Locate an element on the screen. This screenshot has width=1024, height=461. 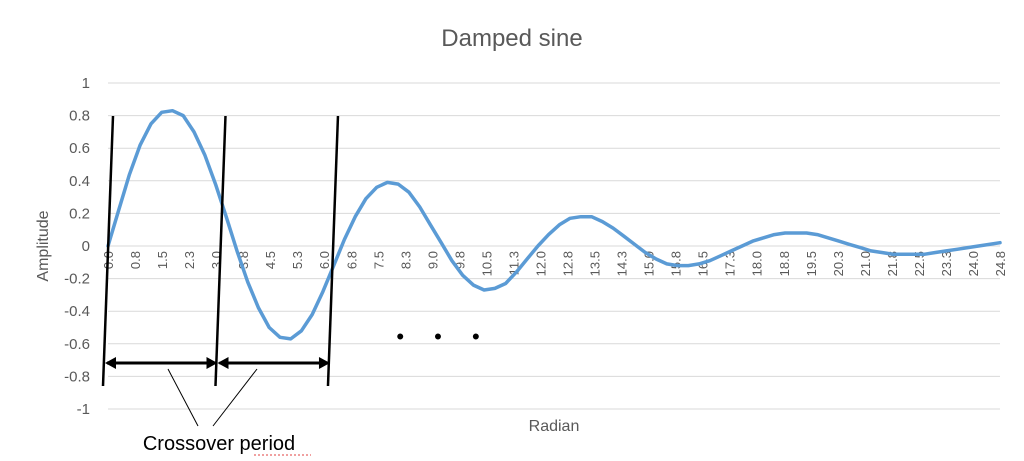
y-tick-labels: 1 0.8 0.6 0.4 0.2 0 -0.2 -0.4 -0.6 -0.8 -1 is located at coordinates (77, 246).